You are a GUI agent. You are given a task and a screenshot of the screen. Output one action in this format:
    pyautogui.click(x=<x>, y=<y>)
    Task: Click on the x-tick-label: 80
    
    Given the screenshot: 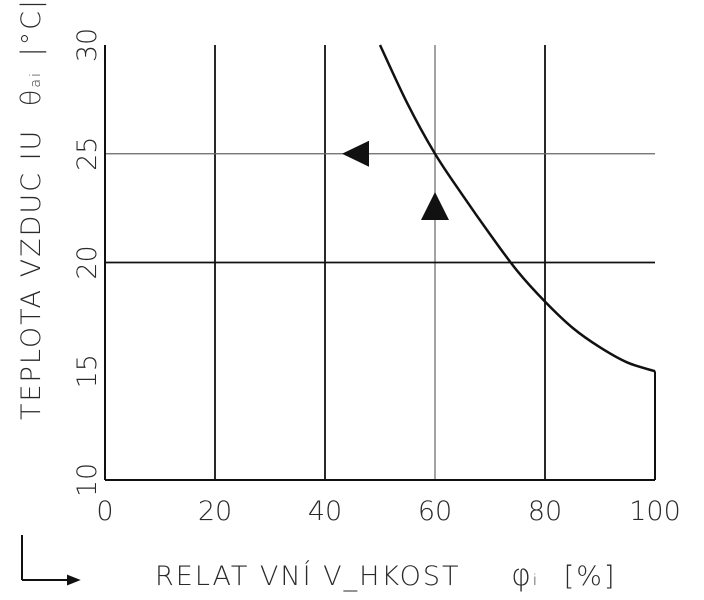 What is the action you would take?
    pyautogui.click(x=545, y=511)
    